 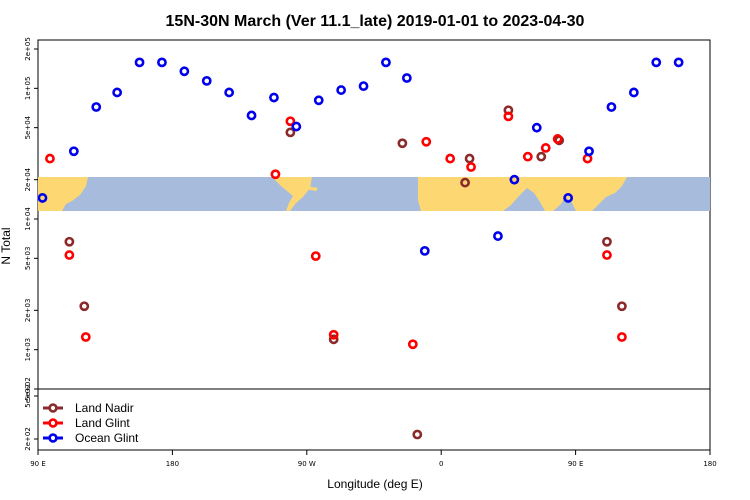 What do you see at coordinates (311, 188) in the screenshot?
I see `land-cuba` at bounding box center [311, 188].